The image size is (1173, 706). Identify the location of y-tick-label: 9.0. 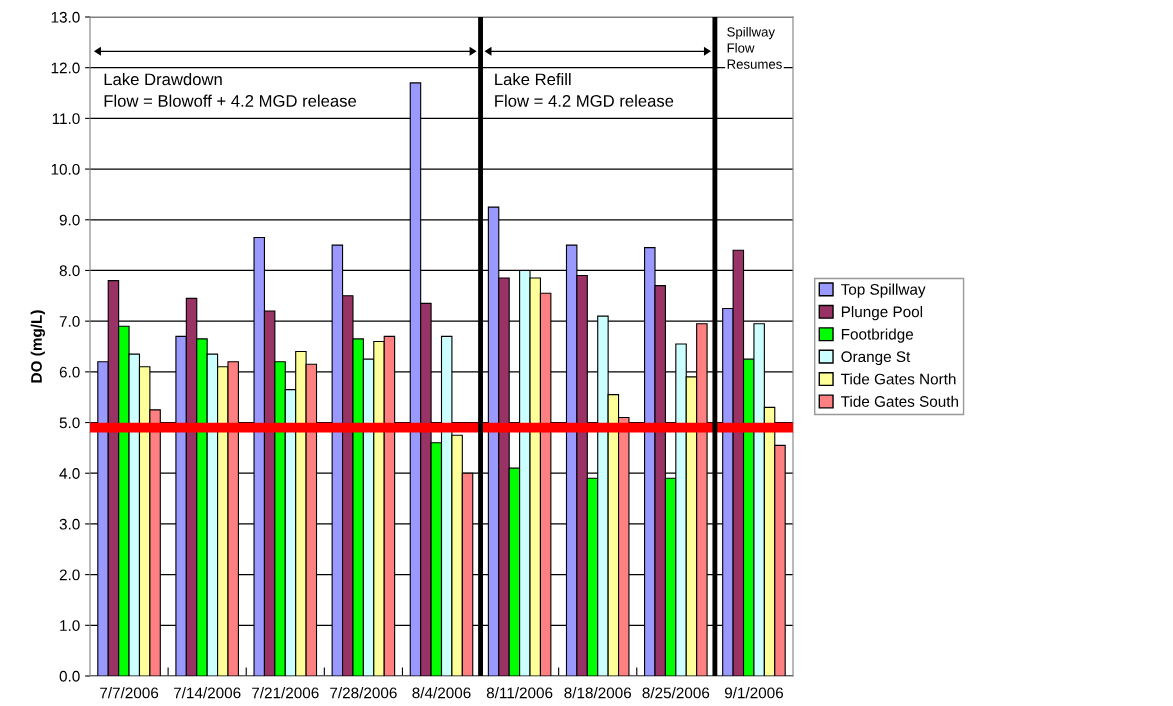
(69, 220).